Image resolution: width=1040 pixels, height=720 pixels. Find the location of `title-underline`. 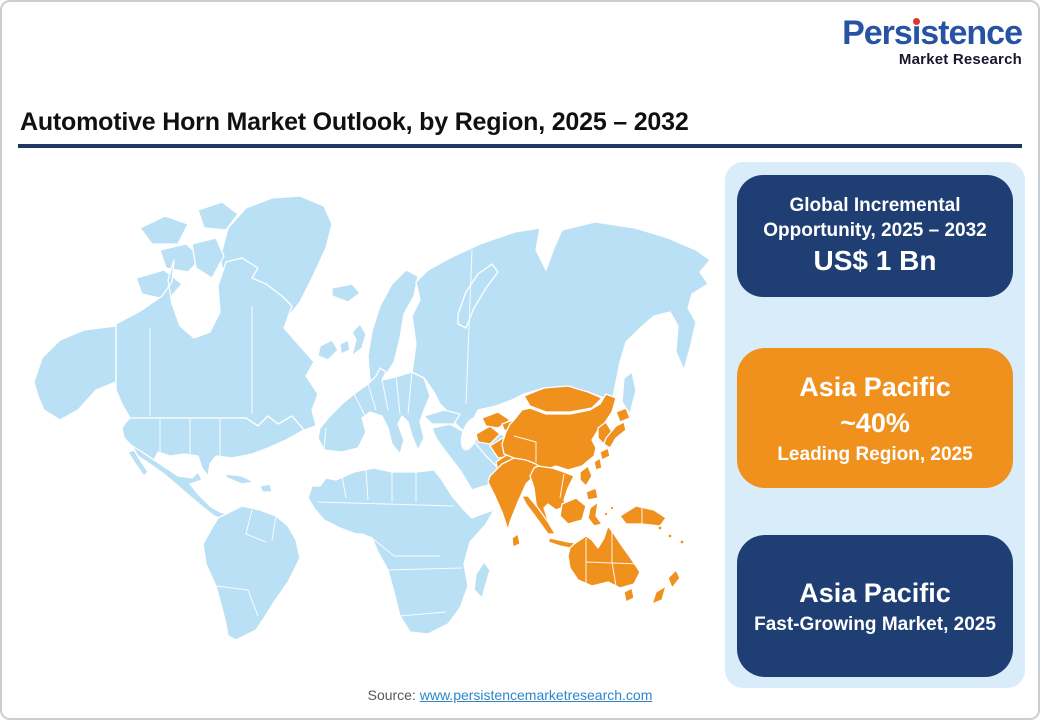

title-underline is located at coordinates (520, 146).